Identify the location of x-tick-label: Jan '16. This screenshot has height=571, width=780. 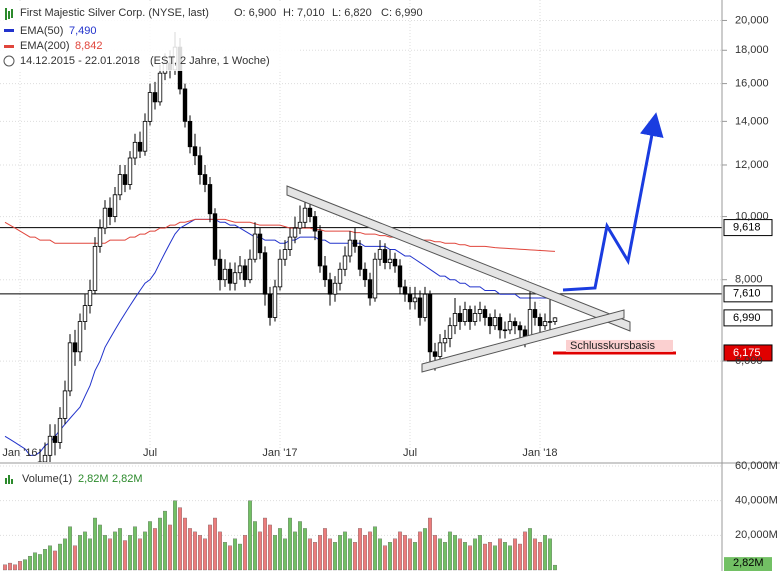
(19, 453).